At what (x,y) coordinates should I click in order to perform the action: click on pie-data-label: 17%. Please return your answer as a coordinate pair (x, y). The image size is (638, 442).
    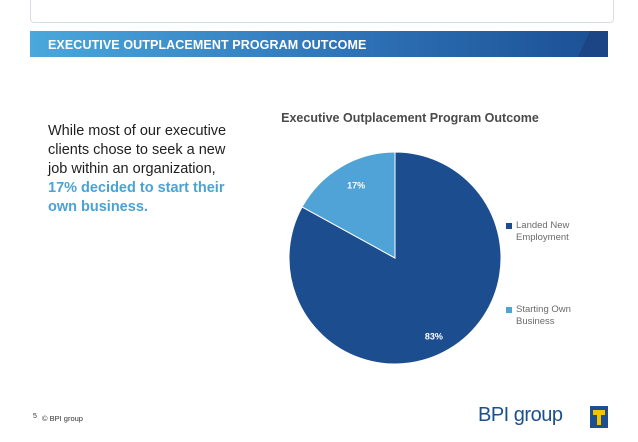
    Looking at the image, I should click on (356, 185).